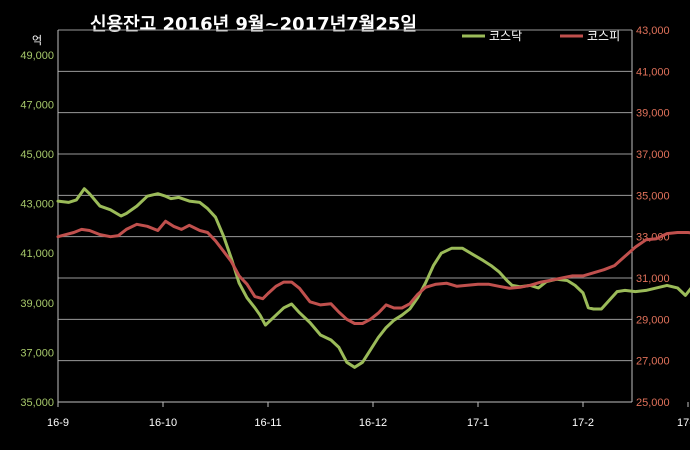  Describe the element at coordinates (37, 155) in the screenshot. I see `y-left-tick-label-5: 45,000` at that location.